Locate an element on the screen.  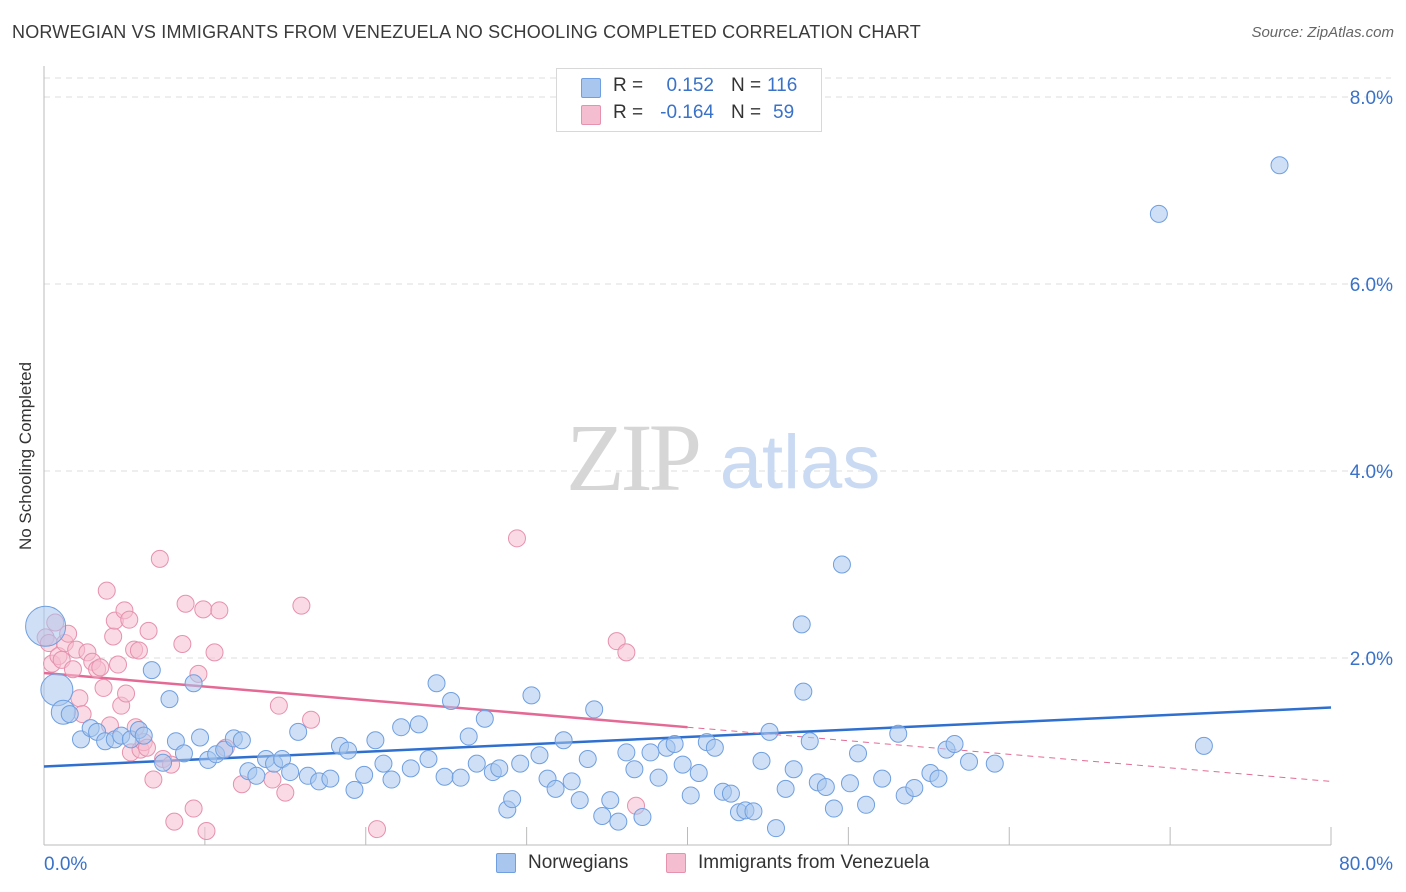
legend-swatch-venezuela is located at coordinates (591, 115).